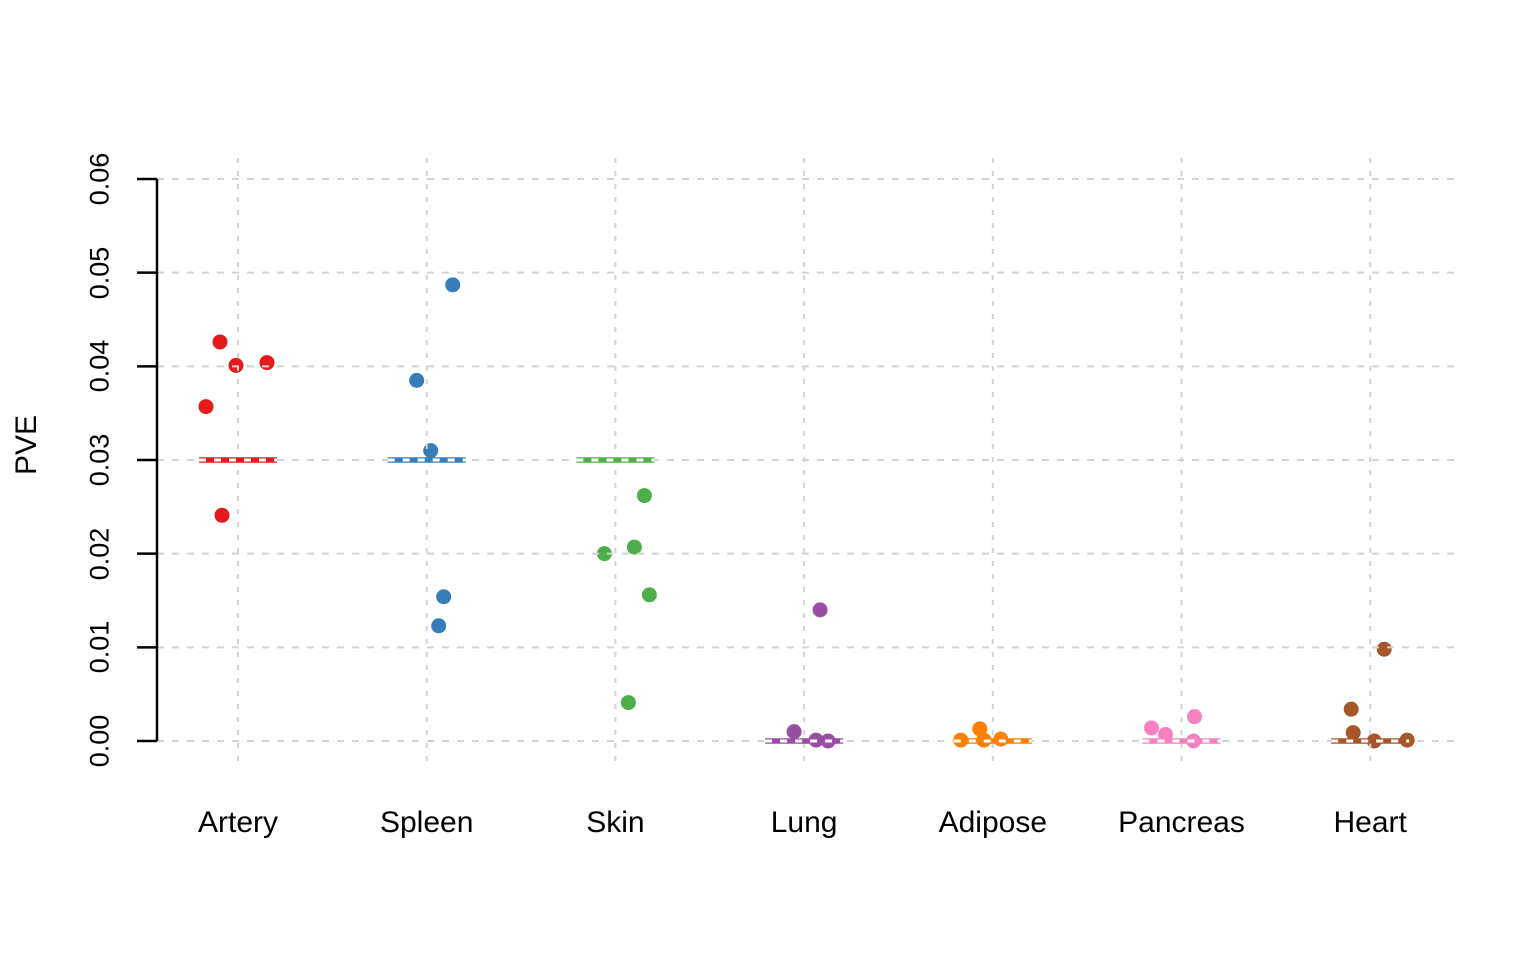 The image size is (1536, 960). I want to click on y-tick-label: 0.00, so click(99, 741).